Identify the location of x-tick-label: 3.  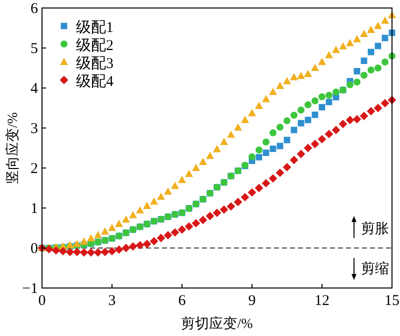
(112, 301).